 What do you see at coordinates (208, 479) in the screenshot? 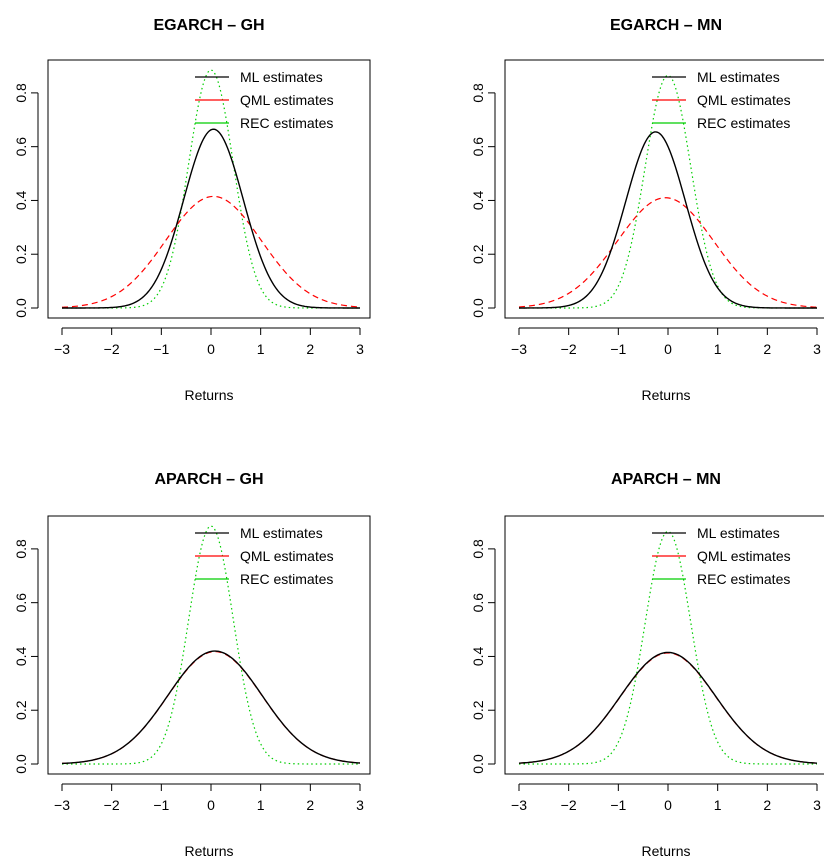
I see `chart-title: APARCH – GH` at bounding box center [208, 479].